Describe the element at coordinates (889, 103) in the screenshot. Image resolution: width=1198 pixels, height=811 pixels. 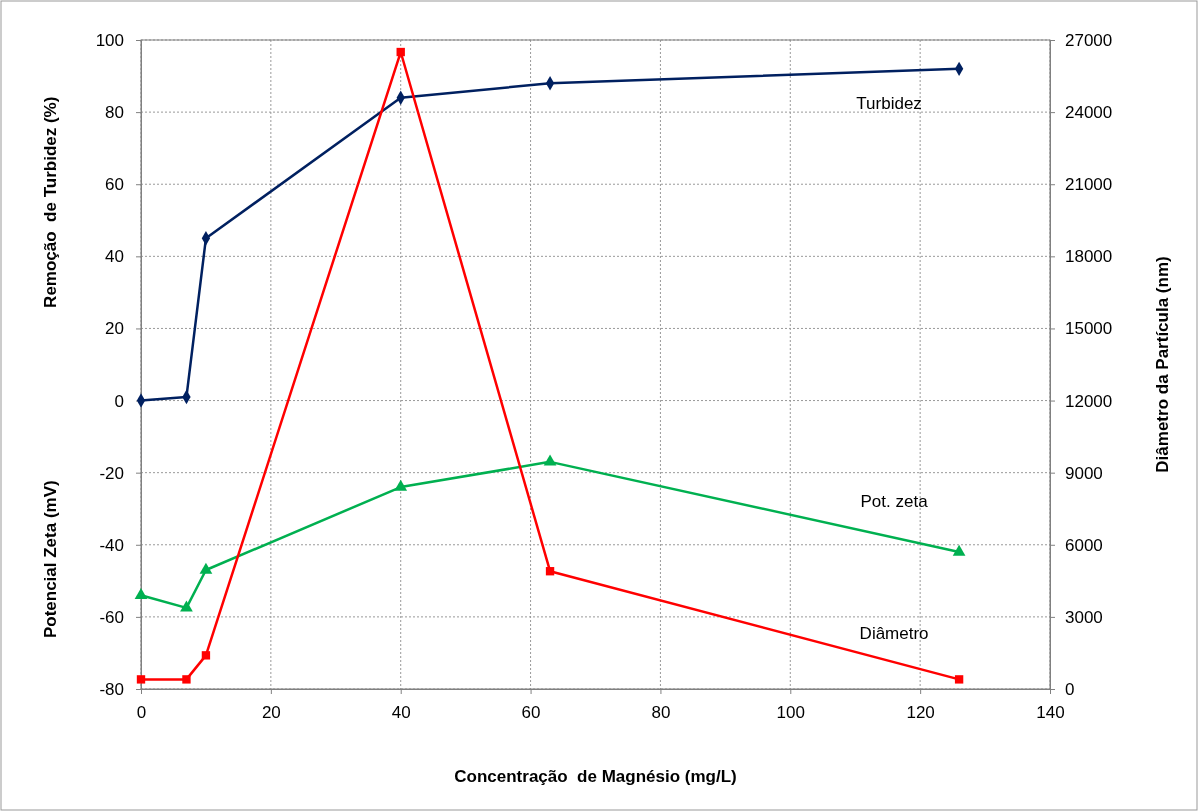
I see `series-label: Turbidez` at that location.